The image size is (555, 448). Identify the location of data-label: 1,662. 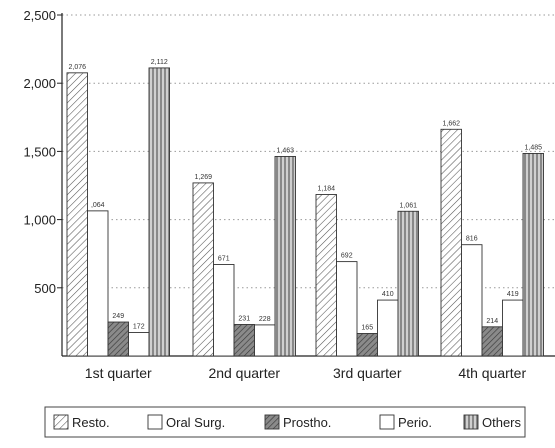
(451, 123).